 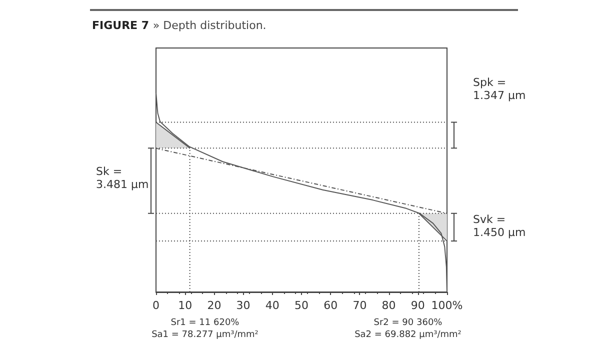 What do you see at coordinates (205, 335) in the screenshot?
I see `text: Sa1 = 78.277 µm³/mm²` at bounding box center [205, 335].